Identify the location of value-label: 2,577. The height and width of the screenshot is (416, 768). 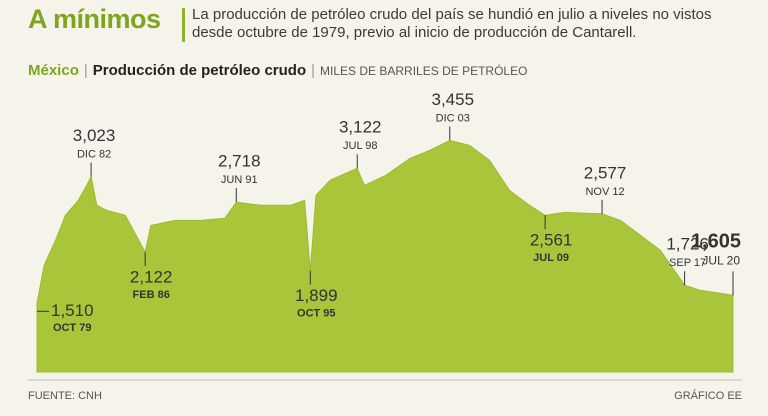
(605, 172).